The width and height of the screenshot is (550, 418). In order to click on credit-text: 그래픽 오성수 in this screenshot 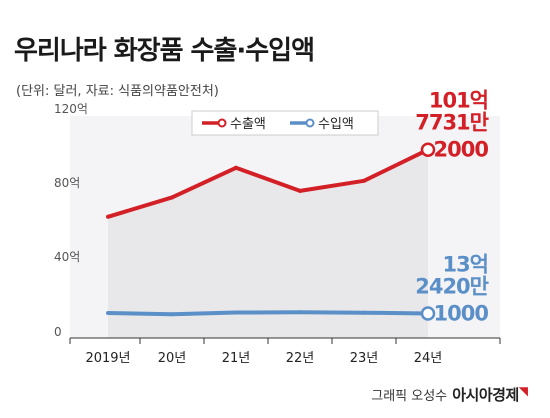, I will do `click(409, 396)`.